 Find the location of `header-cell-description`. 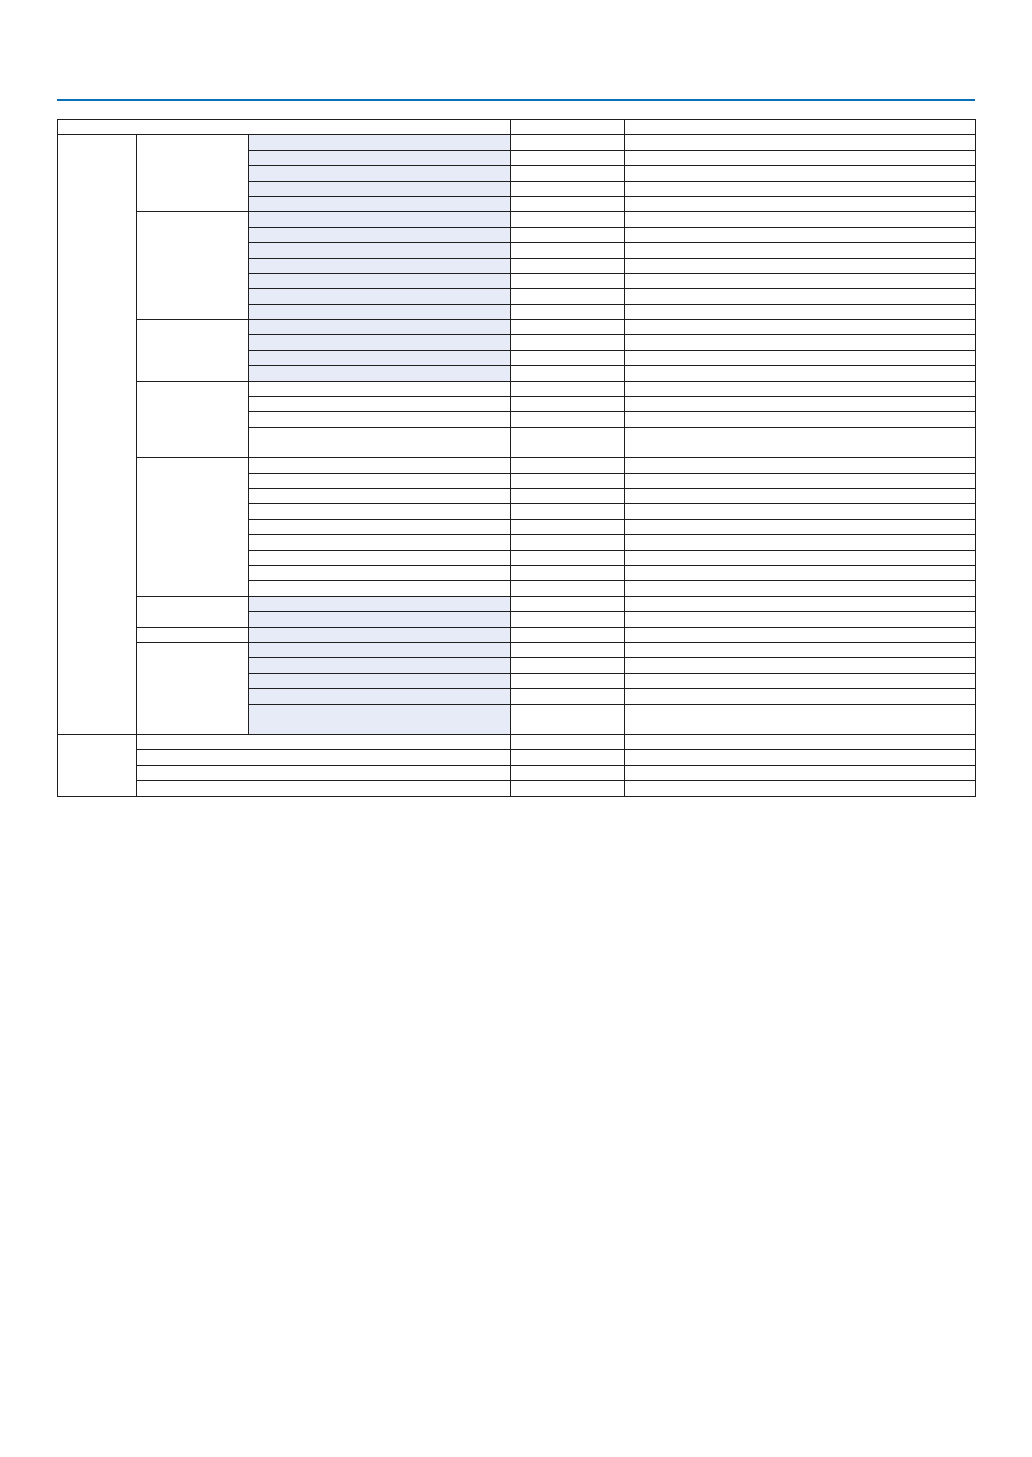

header-cell-description is located at coordinates (800, 127).